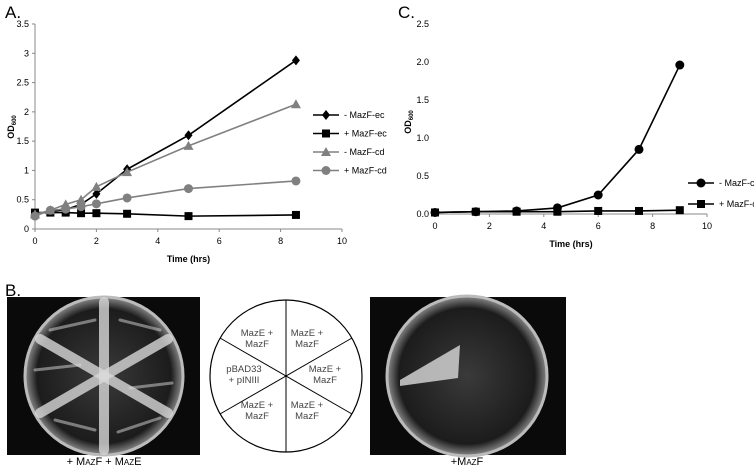  What do you see at coordinates (286, 376) in the screenshot?
I see `plate-diagram` at bounding box center [286, 376].